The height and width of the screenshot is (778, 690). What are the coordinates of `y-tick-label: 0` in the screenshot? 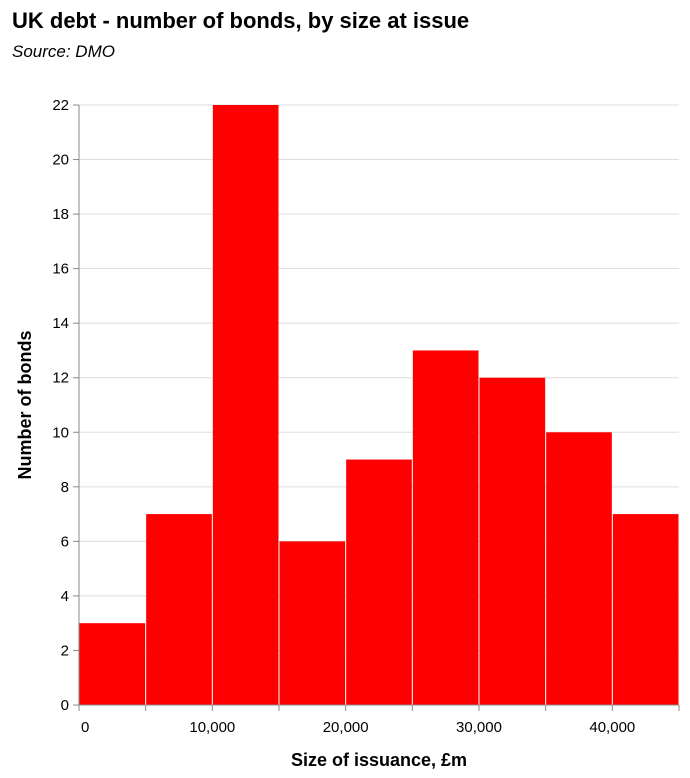 It's located at (65, 705).